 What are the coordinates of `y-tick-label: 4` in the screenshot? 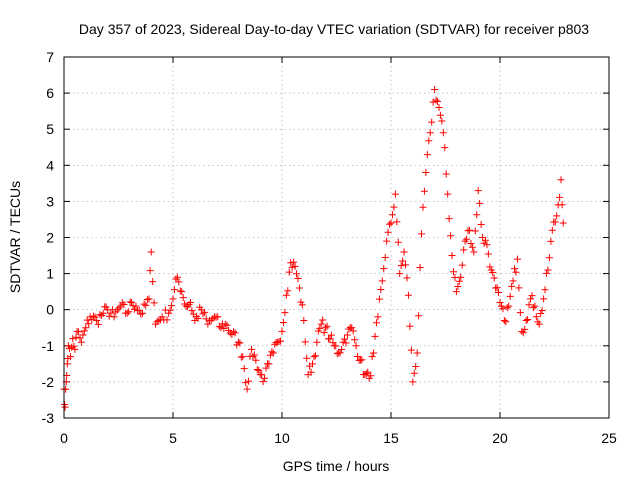 It's located at (50, 165).